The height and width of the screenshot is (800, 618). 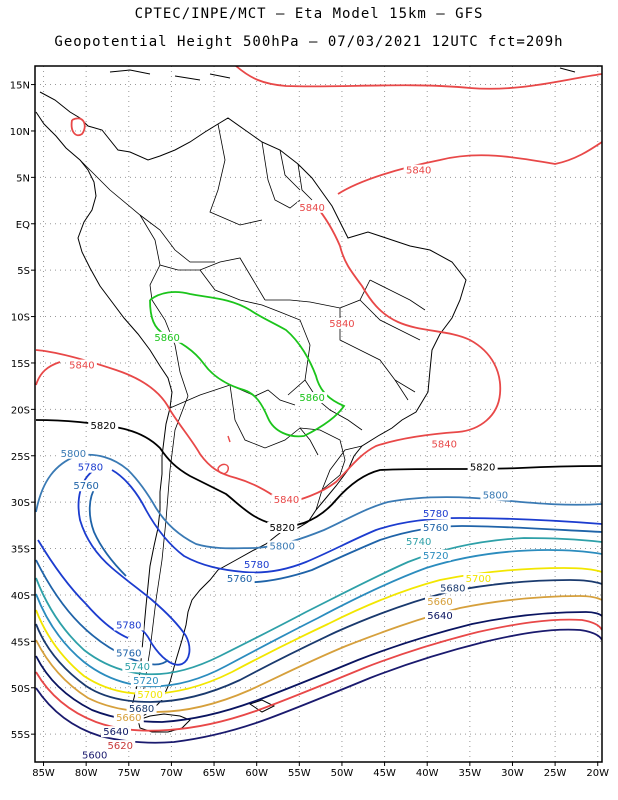 What do you see at coordinates (20, 642) in the screenshot?
I see `lat-tick-label: 45S` at bounding box center [20, 642].